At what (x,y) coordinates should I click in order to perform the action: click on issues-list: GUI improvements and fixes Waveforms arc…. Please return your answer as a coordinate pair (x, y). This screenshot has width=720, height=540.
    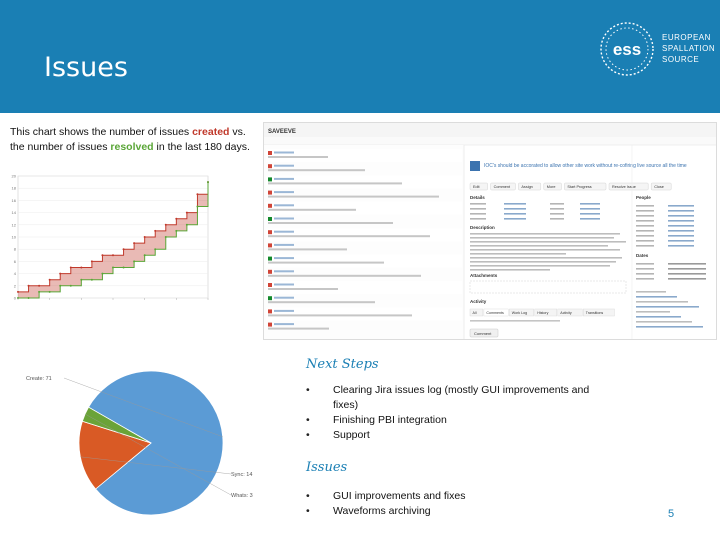
    Looking at the image, I should click on (456, 504).